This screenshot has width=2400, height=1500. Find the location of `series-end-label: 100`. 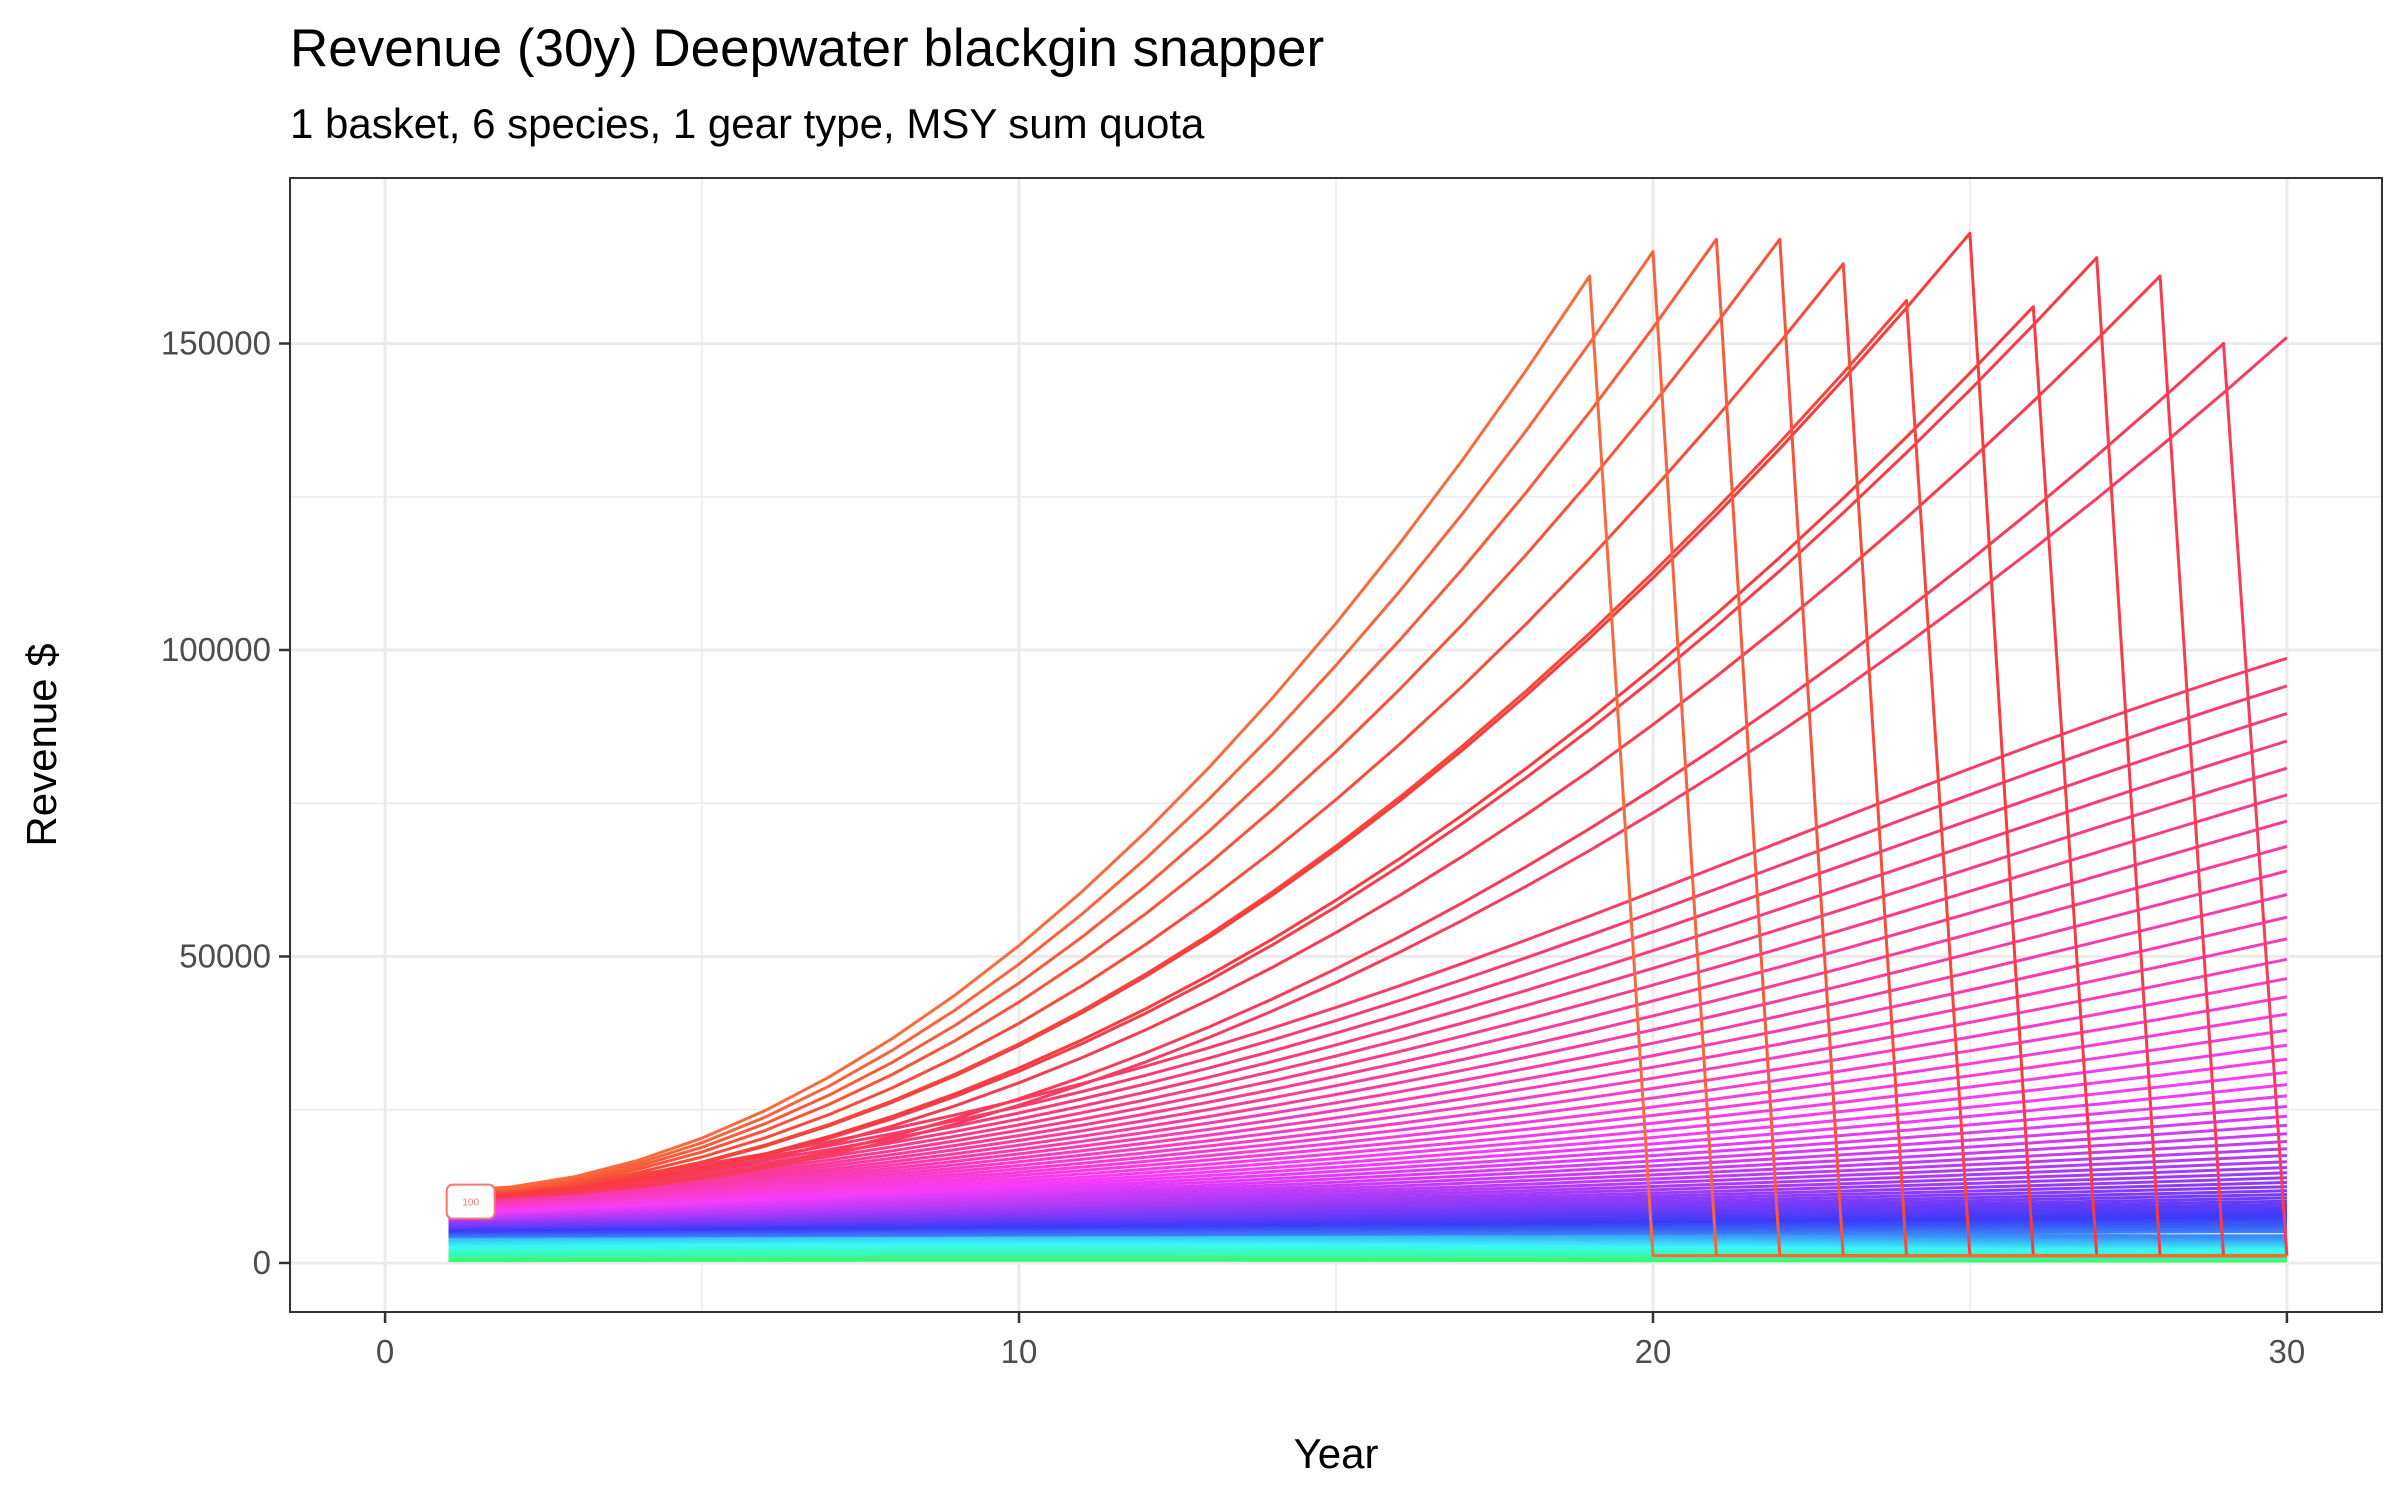

series-end-label: 100 is located at coordinates (470, 1203).